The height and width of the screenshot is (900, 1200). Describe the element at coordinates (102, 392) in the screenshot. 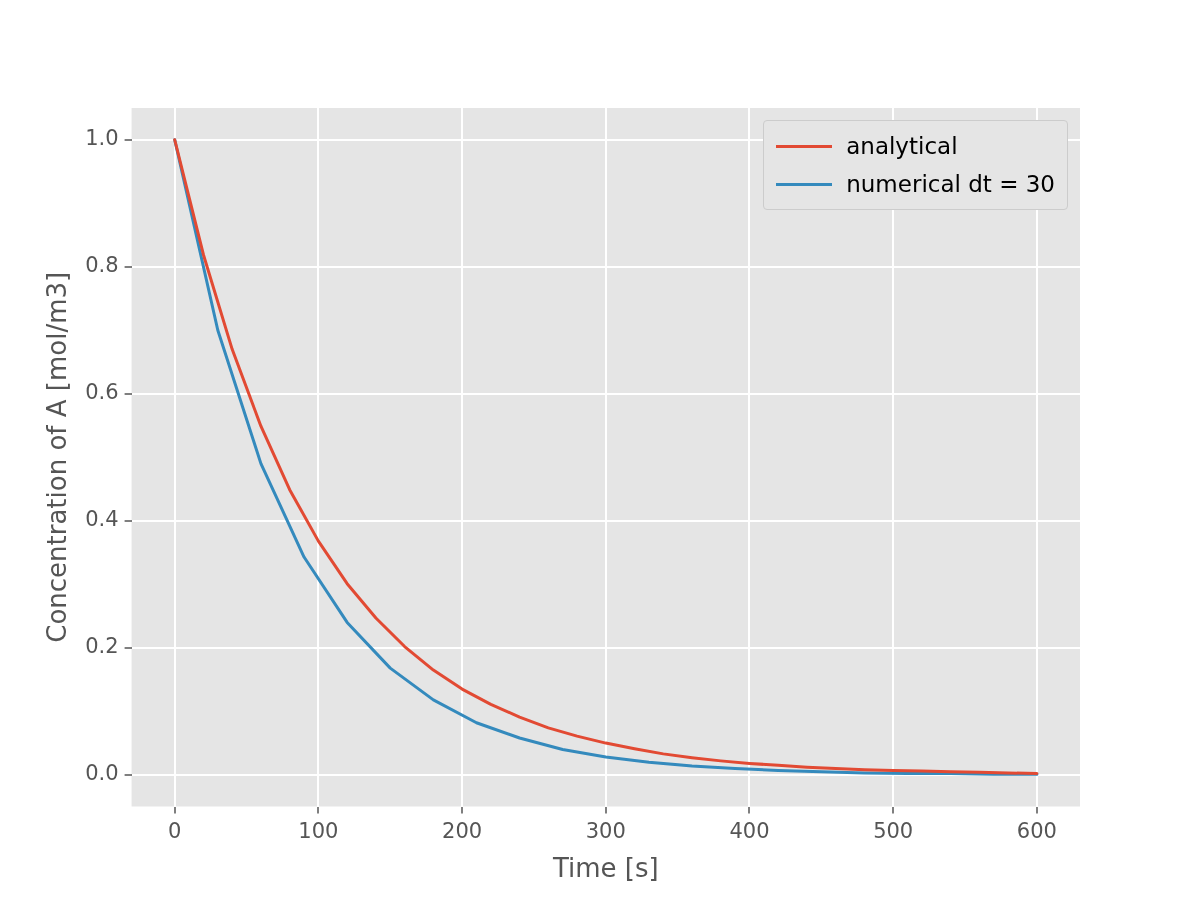

I see `y-tick-label: 0.6` at that location.